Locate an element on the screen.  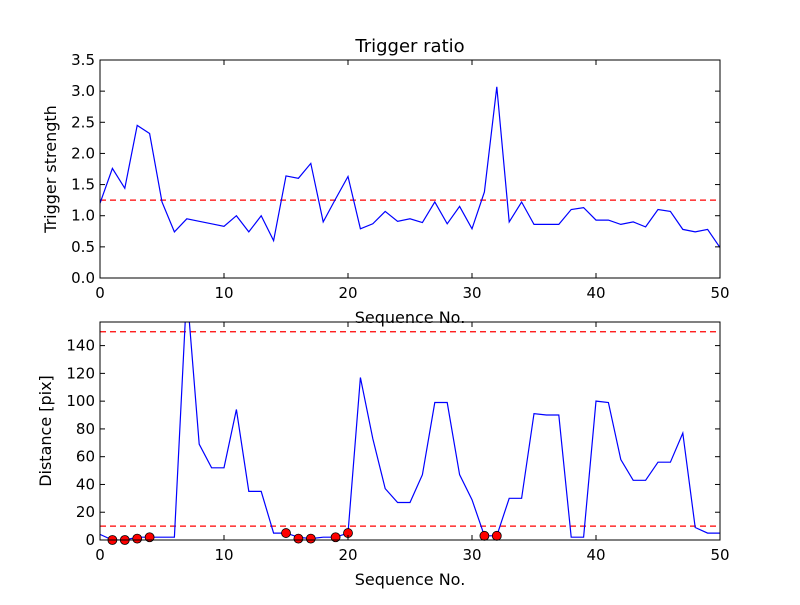
chart-title: Trigger ratio is located at coordinates (409, 46).